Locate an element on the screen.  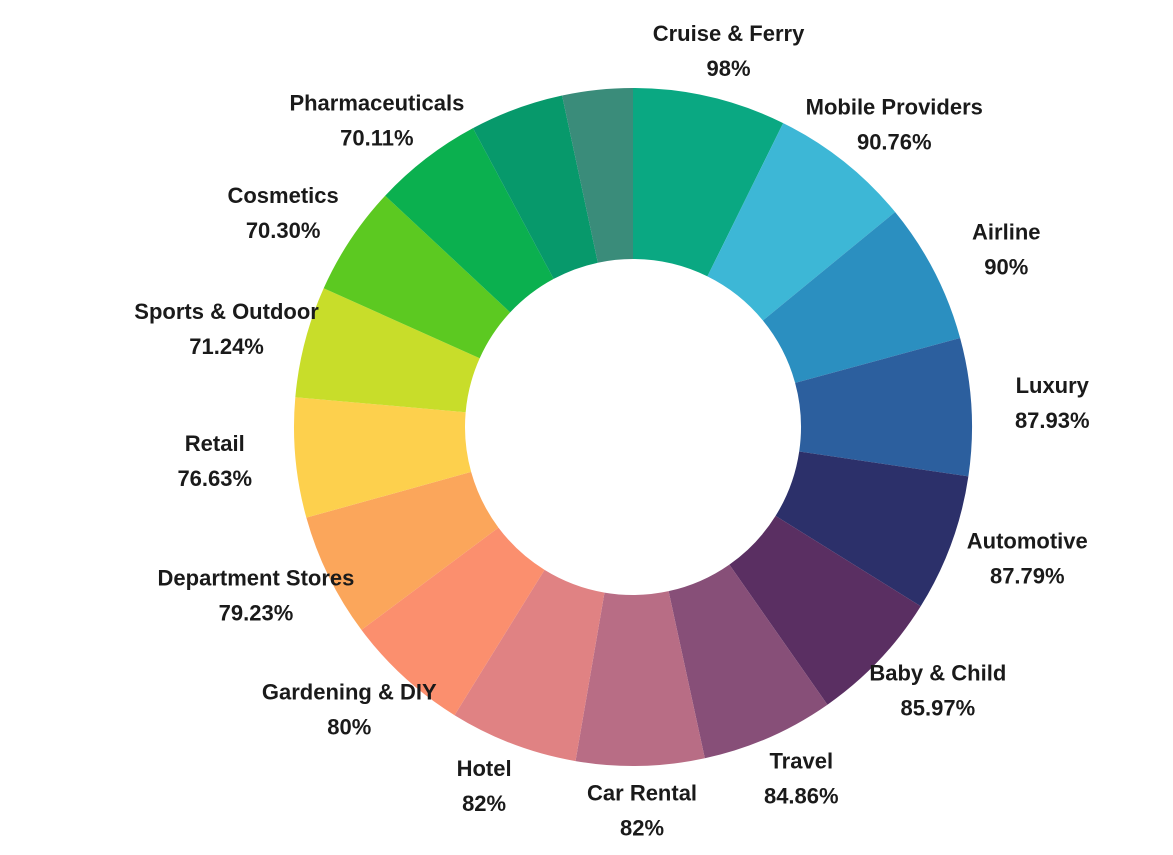
slice-value: 90% is located at coordinates (1006, 266).